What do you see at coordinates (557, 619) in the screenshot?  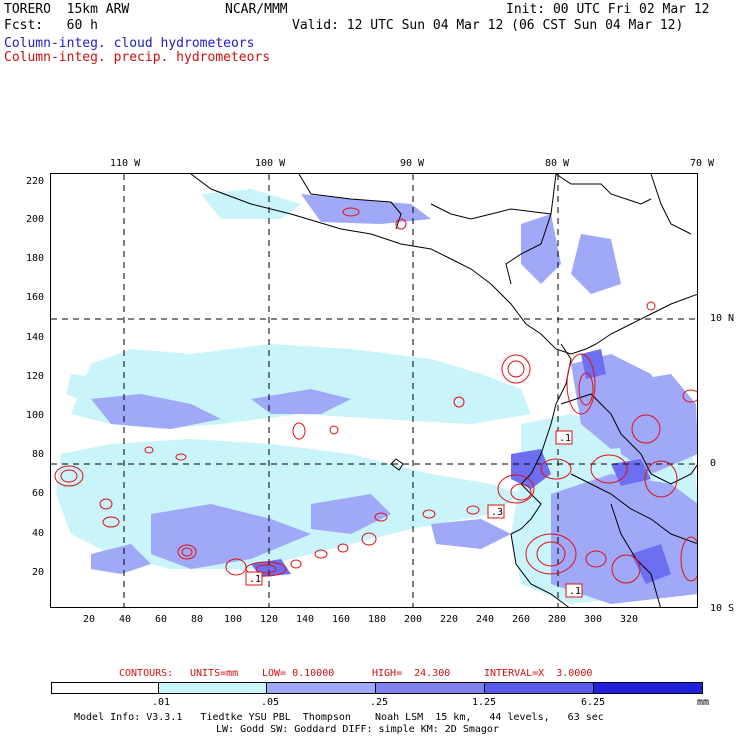 I see `x-tick-label: 280` at bounding box center [557, 619].